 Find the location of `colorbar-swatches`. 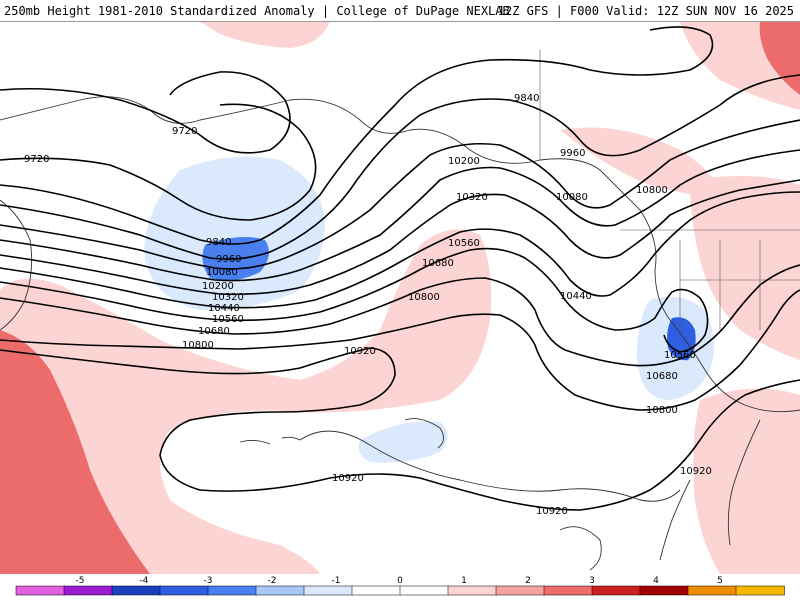

colorbar-swatches is located at coordinates (400, 590).